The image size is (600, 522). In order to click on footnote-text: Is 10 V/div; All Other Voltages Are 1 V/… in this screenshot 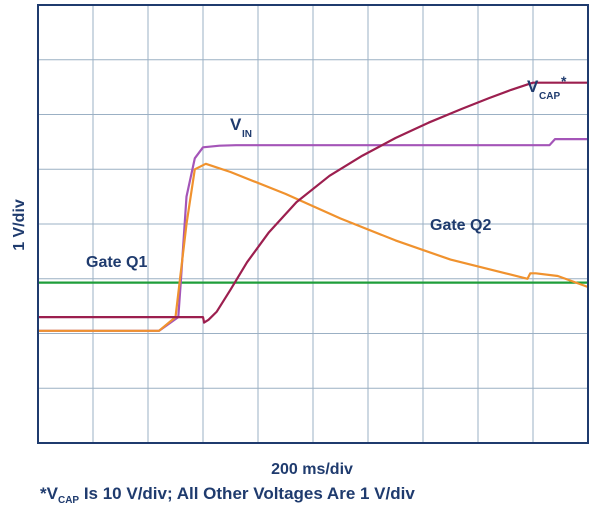, I will do `click(247, 493)`.